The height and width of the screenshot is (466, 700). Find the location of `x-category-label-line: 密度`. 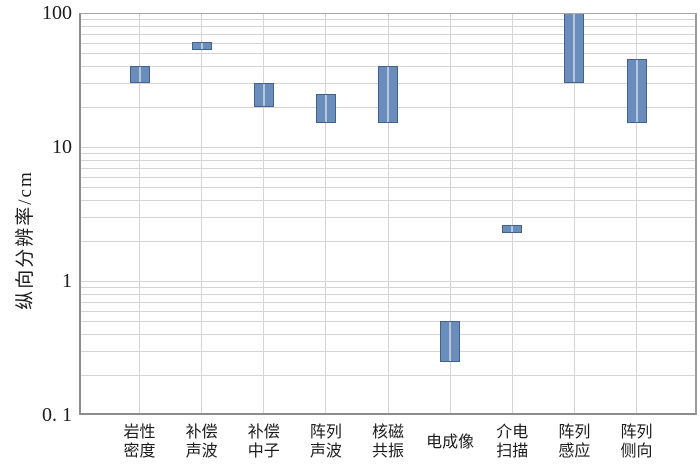

x-category-label-line: 密度 is located at coordinates (139, 451).